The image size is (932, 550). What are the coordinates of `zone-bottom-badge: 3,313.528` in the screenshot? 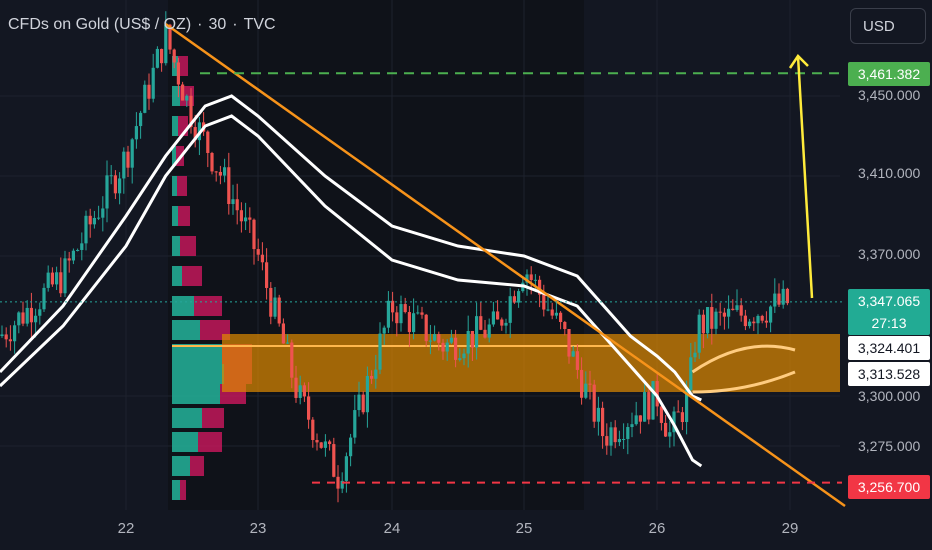 It's located at (889, 374).